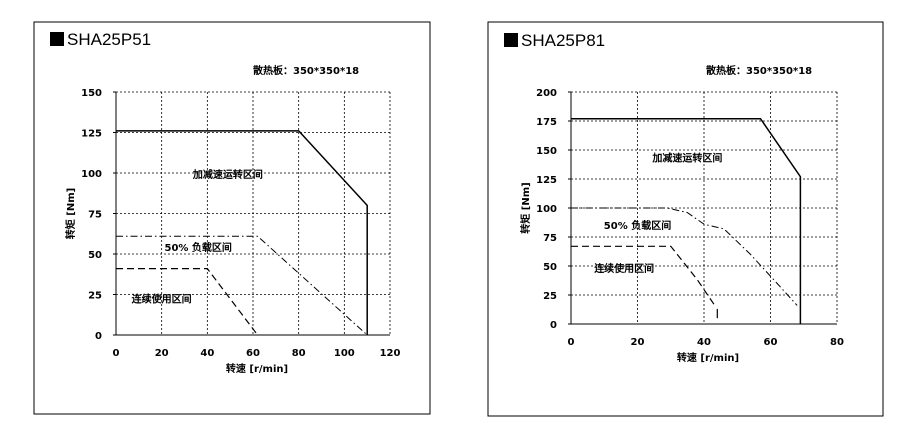 Image resolution: width=916 pixels, height=441 pixels. I want to click on y-tick-label: 200, so click(546, 93).